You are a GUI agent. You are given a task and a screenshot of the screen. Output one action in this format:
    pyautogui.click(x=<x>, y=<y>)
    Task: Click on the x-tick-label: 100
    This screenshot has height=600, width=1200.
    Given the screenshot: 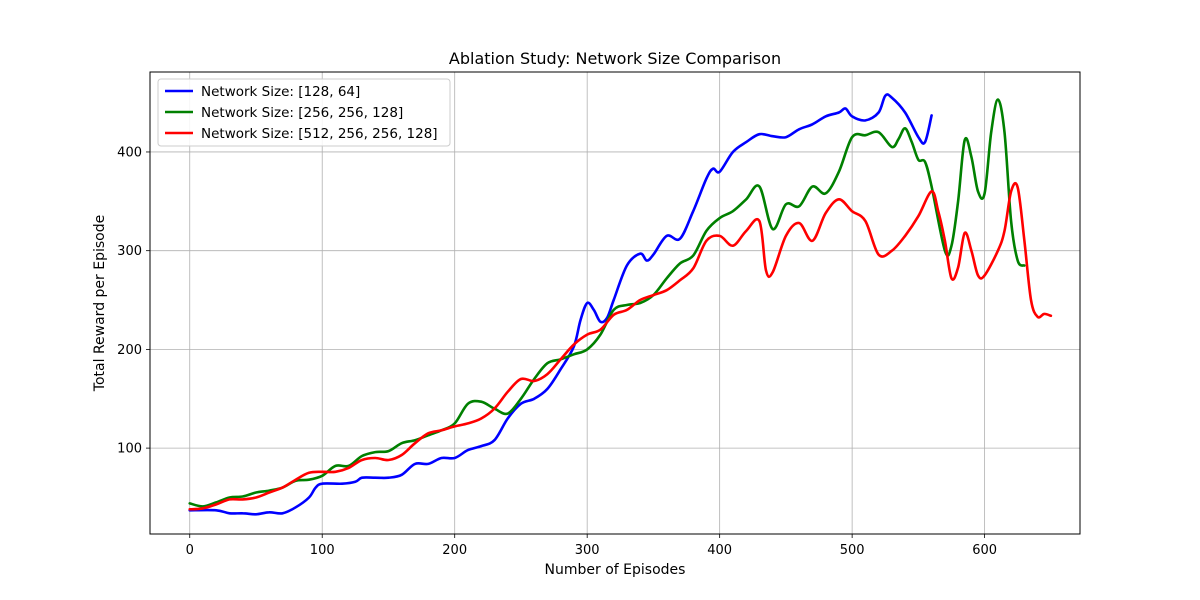 What is the action you would take?
    pyautogui.click(x=322, y=550)
    